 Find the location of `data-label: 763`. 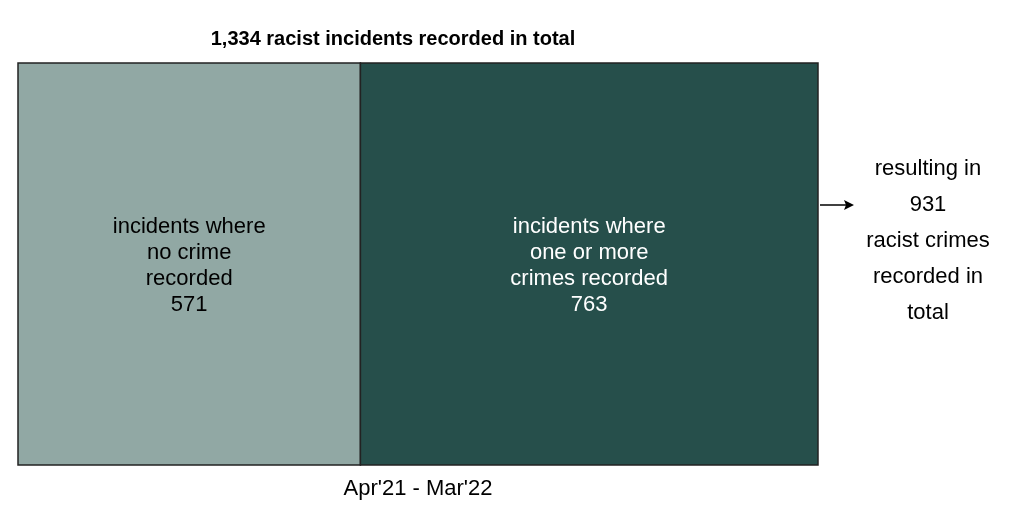

data-label: 763 is located at coordinates (589, 303).